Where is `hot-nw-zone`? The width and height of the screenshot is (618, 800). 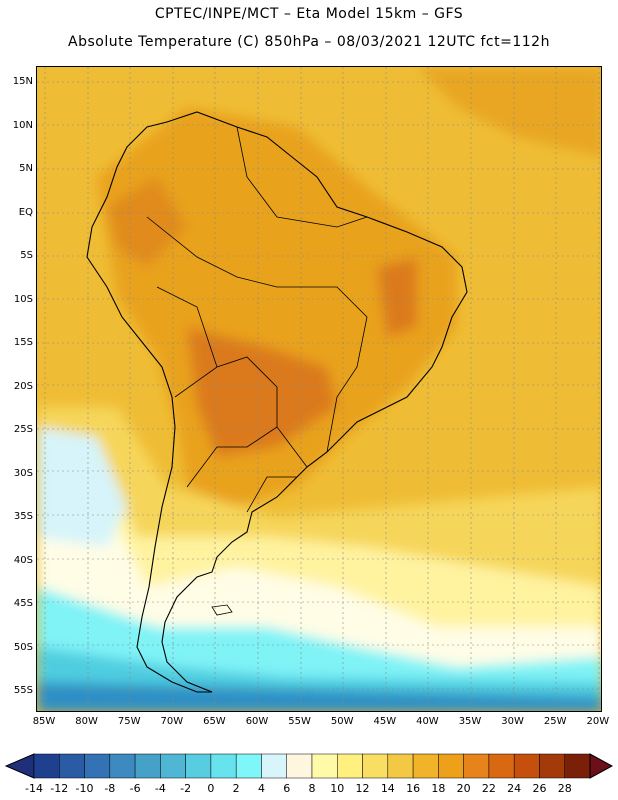 hot-nw-zone is located at coordinates (147, 222).